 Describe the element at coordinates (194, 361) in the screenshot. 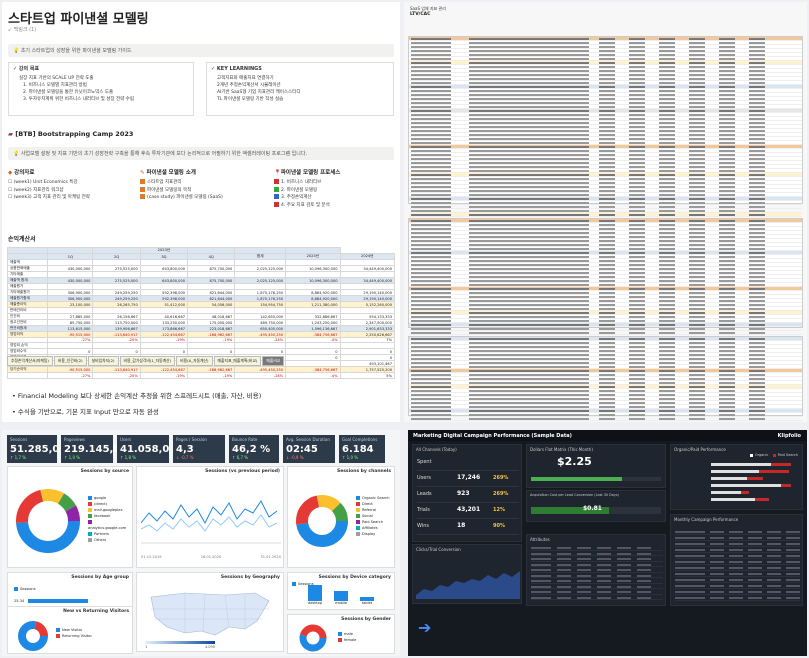

I see `sheet-tab: 비용(A_자동계산)` at that location.